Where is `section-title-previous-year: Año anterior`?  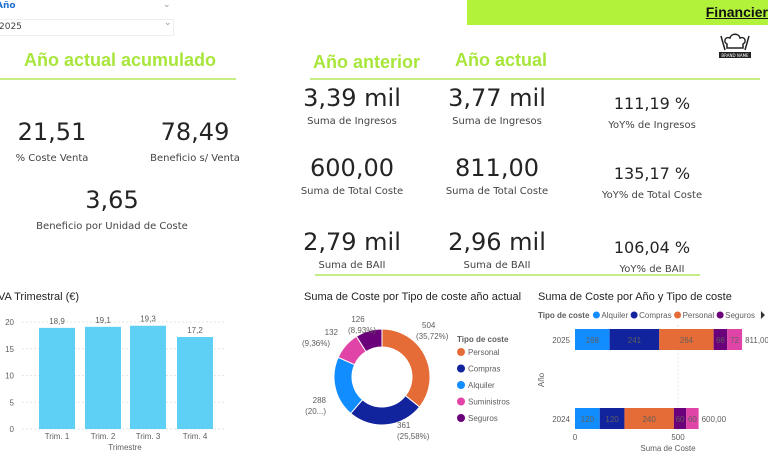
section-title-previous-year: Año anterior is located at coordinates (367, 62).